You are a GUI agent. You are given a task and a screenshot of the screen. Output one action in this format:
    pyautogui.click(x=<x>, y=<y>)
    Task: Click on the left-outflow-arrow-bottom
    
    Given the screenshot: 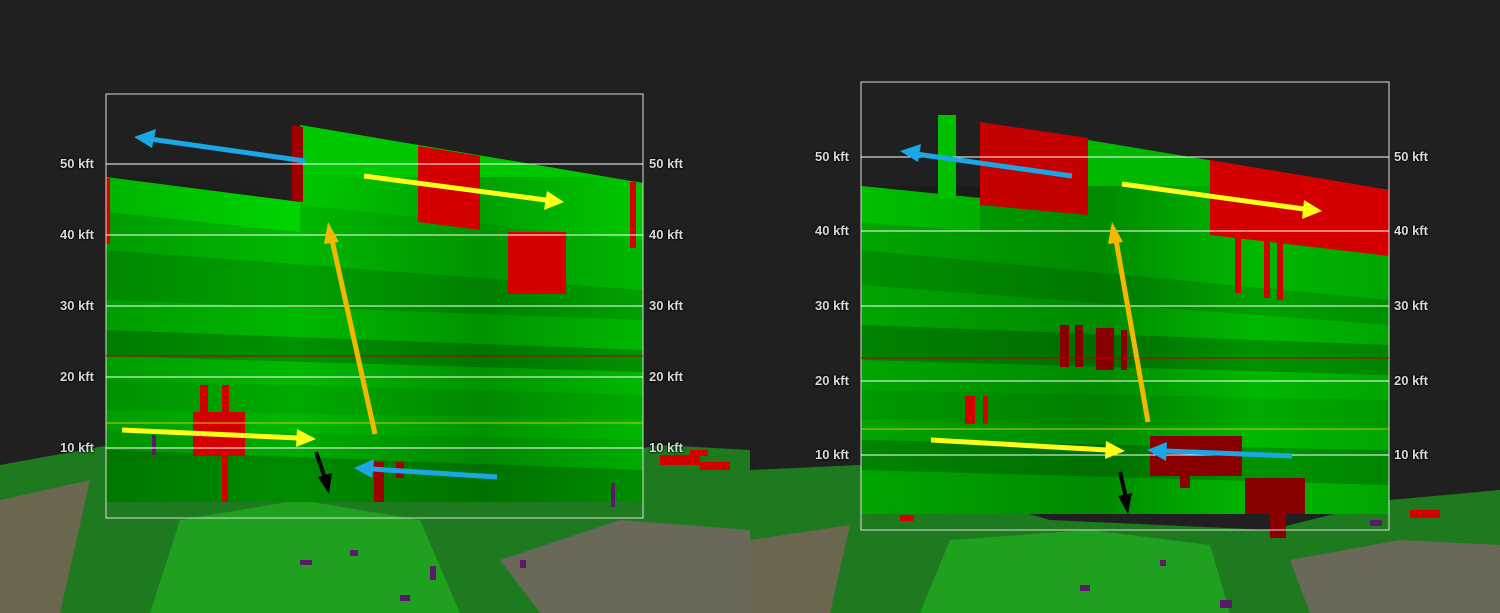 What is the action you would take?
    pyautogui.click(x=426, y=469)
    